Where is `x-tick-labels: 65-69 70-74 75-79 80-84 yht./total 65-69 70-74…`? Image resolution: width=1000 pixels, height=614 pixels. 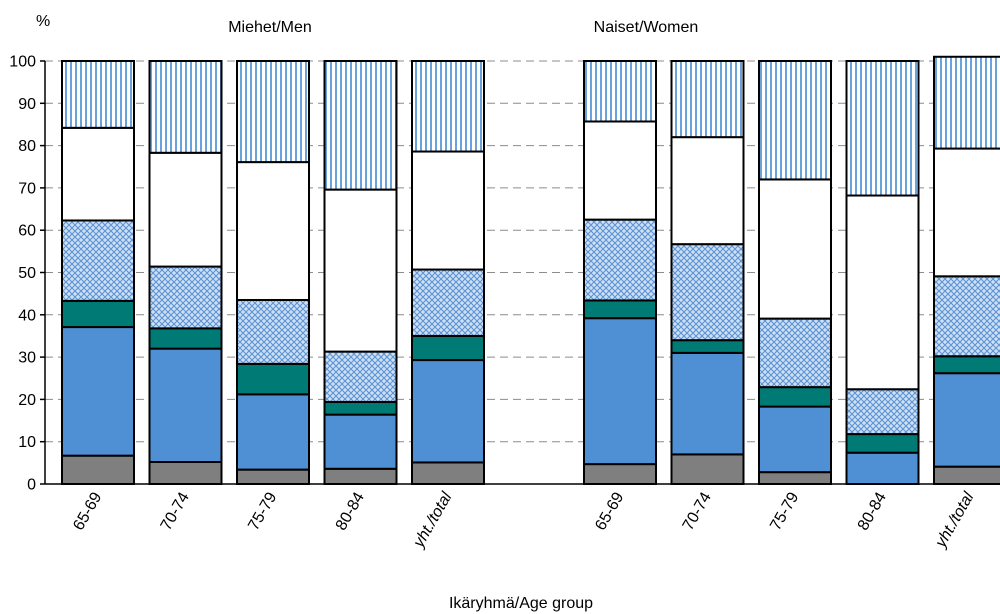
x-tick-labels: 65-69 70-74 75-79 80-84 yht./total 65-69 70-74… is located at coordinates (523, 520).